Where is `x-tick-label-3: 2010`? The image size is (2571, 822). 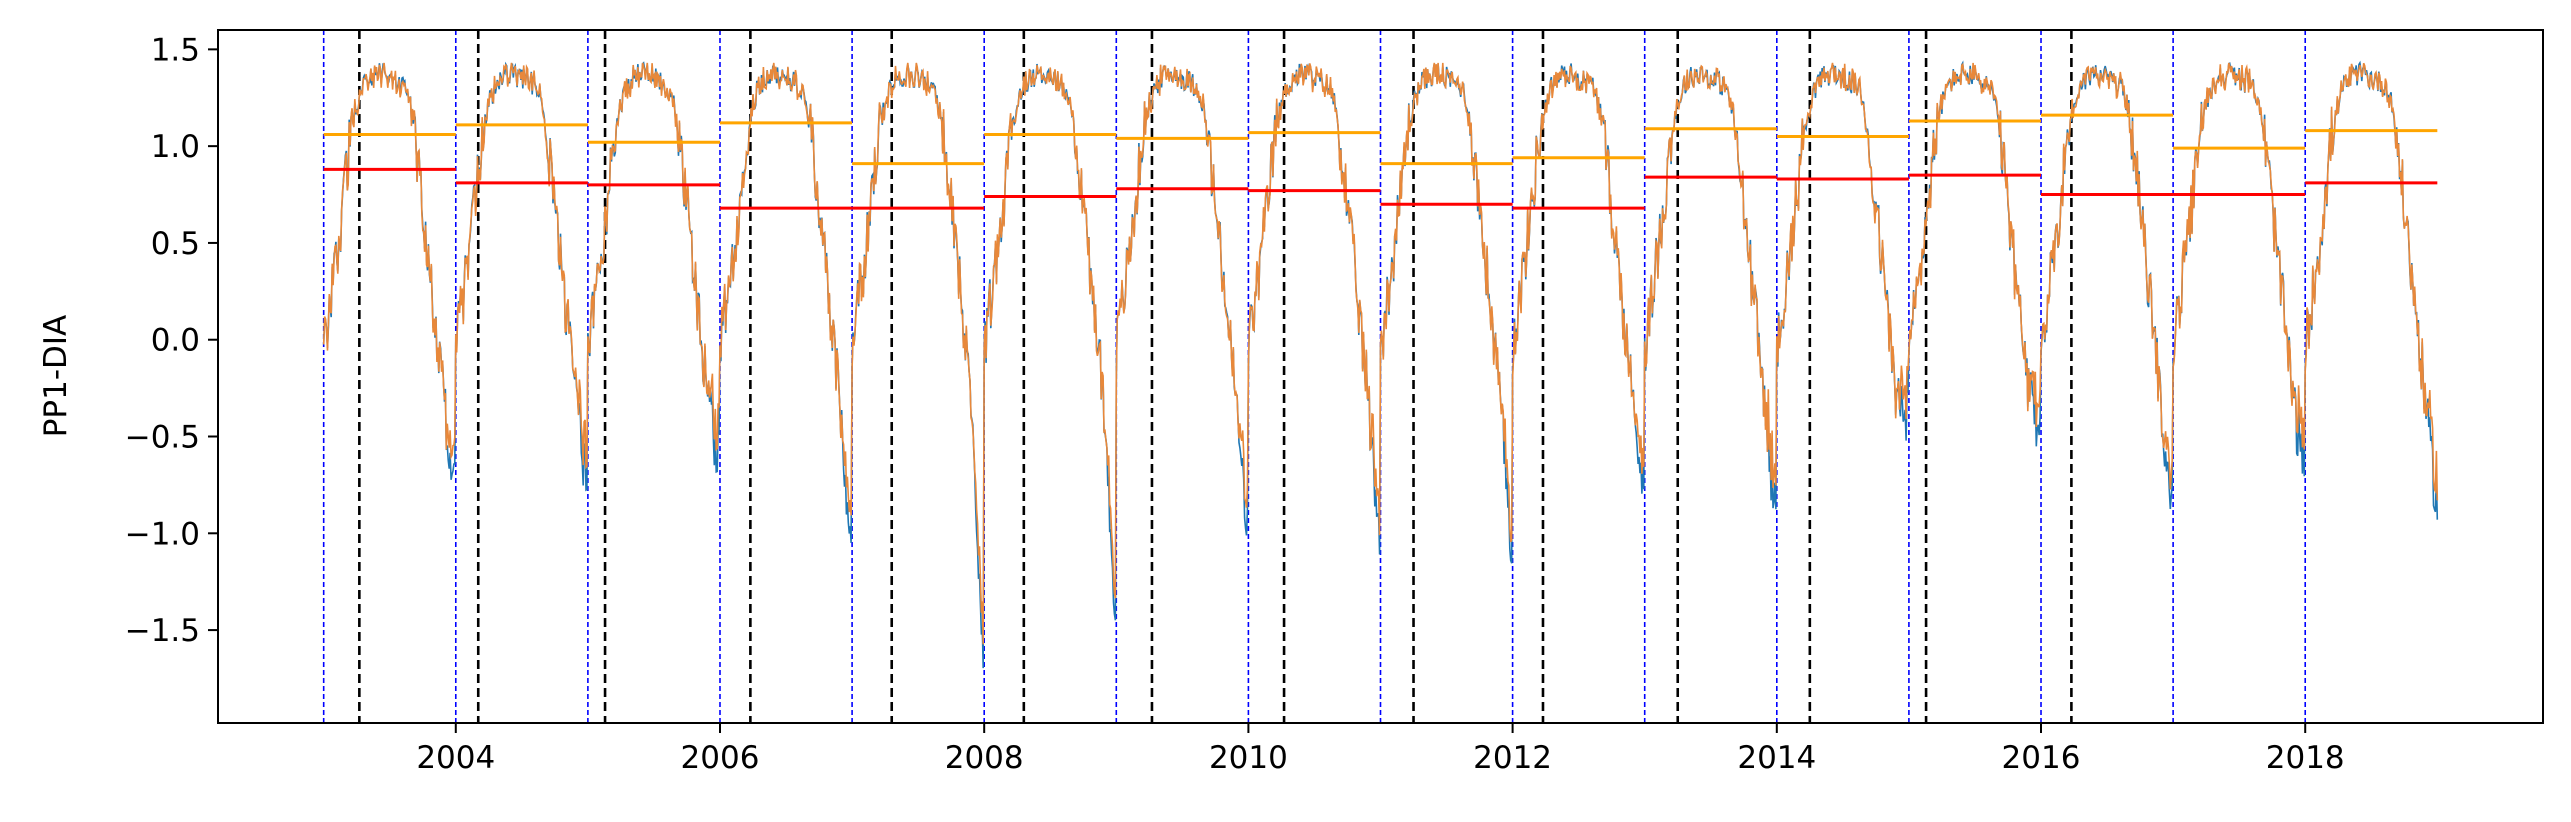
x-tick-label-3: 2010 is located at coordinates (1248, 758).